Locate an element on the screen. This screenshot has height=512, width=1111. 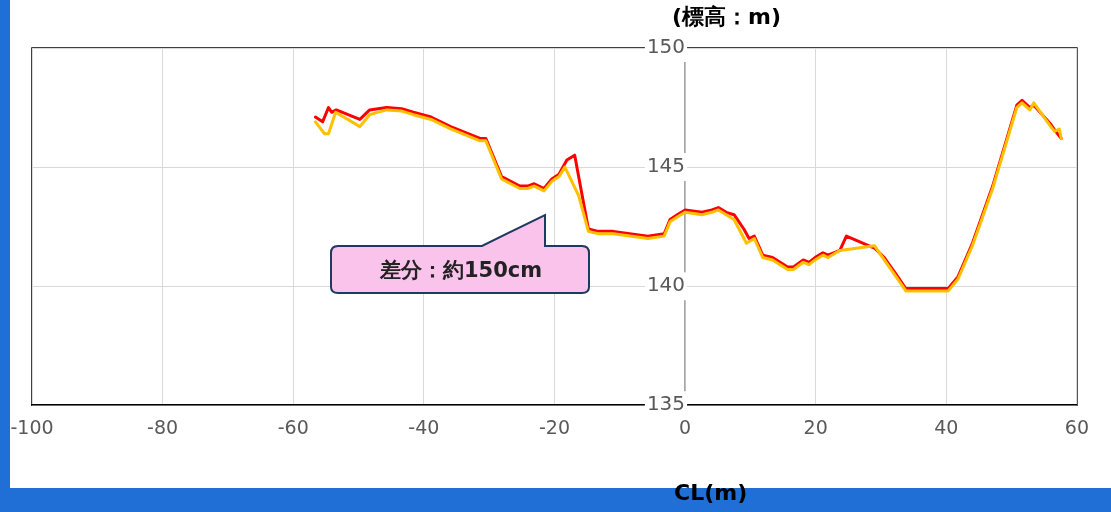
callout: 差分：約150cm is located at coordinates (461, 254).